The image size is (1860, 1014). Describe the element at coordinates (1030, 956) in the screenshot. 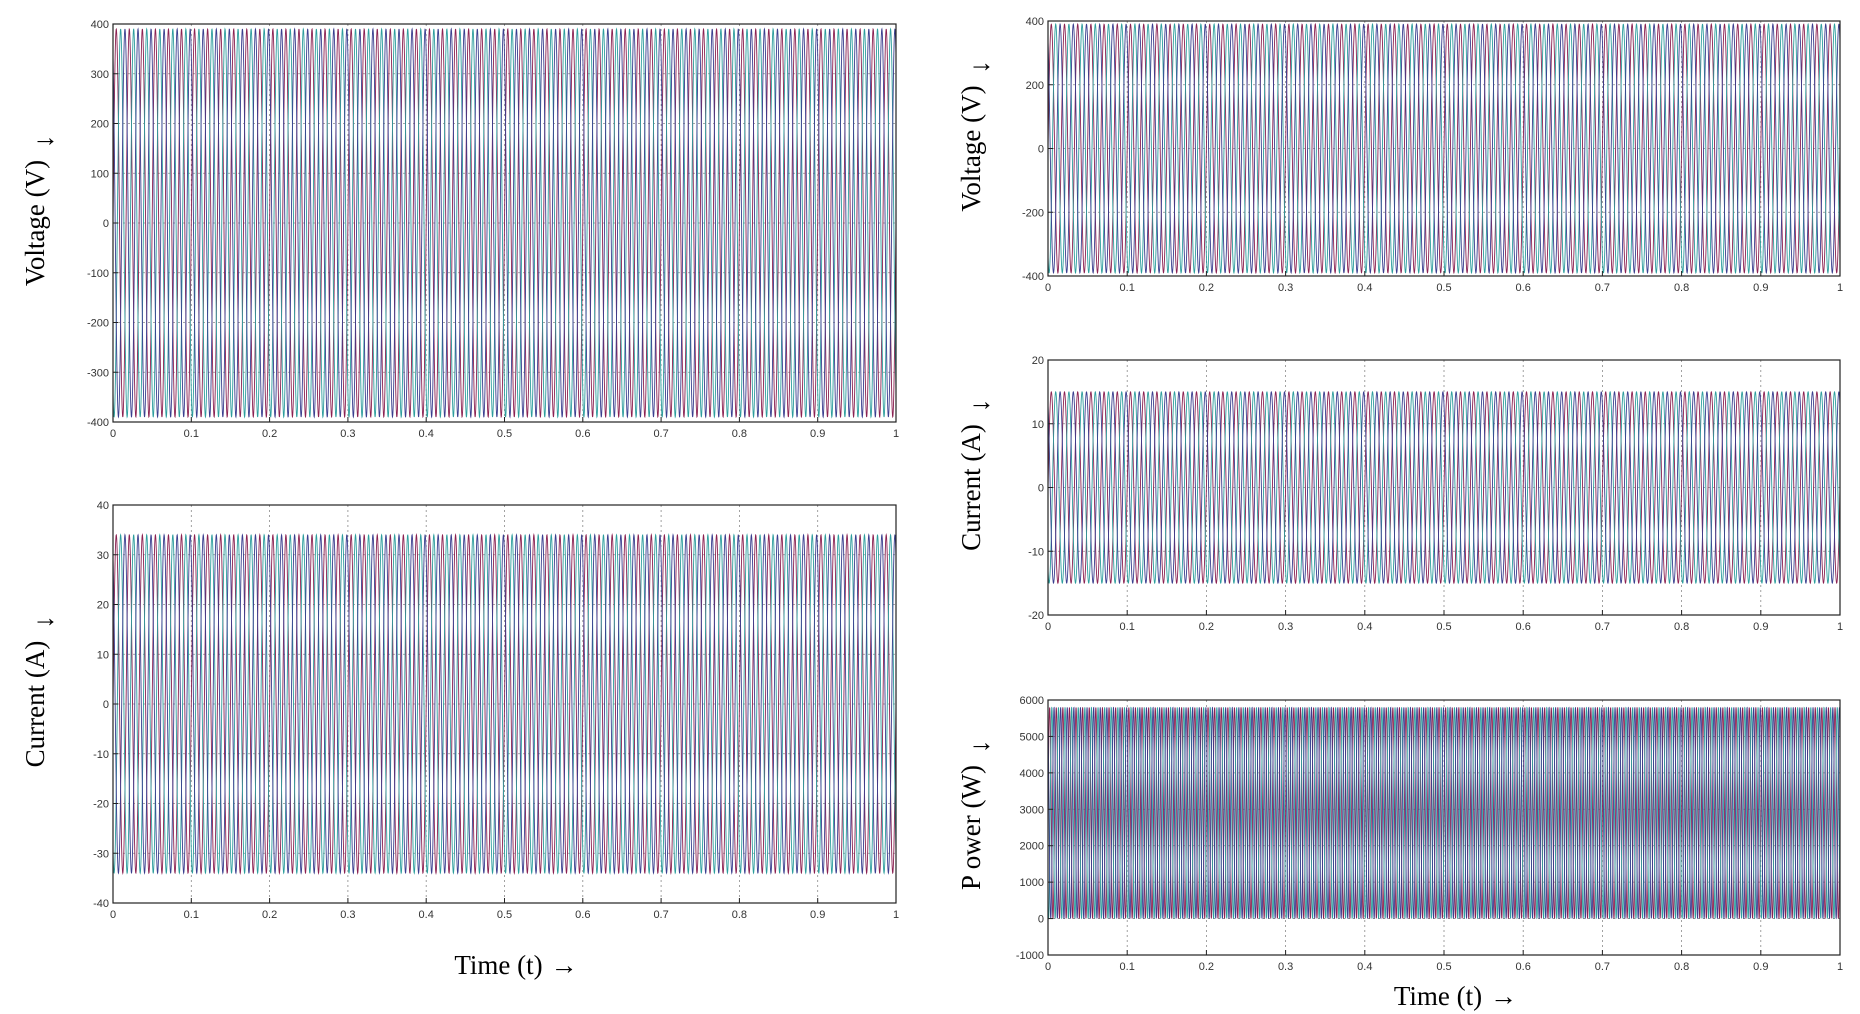

I see `y-tick-label: -1000` at that location.